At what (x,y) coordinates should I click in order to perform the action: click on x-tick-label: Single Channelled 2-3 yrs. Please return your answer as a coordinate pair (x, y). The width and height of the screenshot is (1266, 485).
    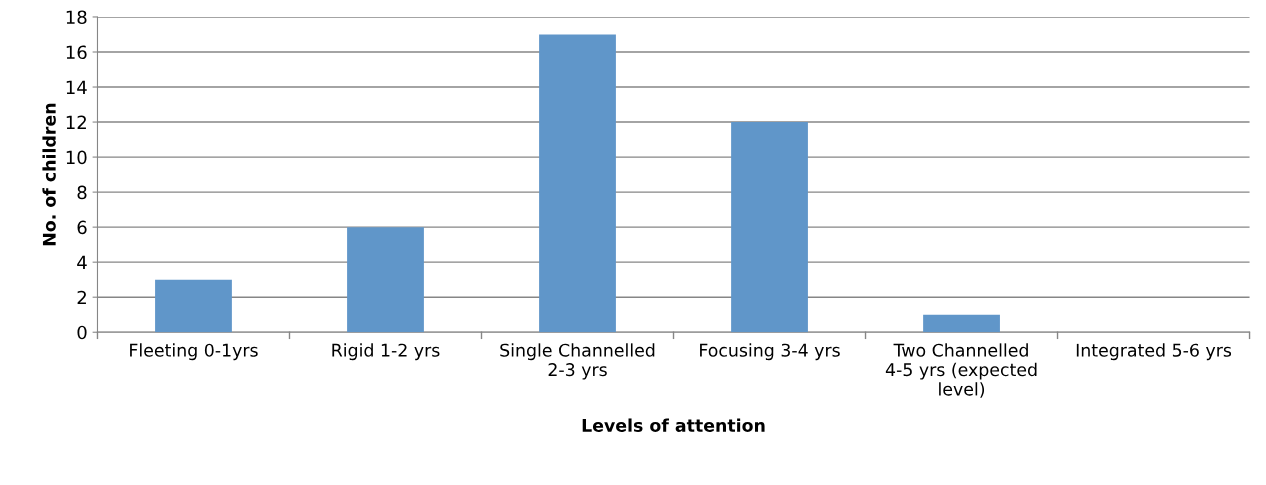
    Looking at the image, I should click on (577, 361).